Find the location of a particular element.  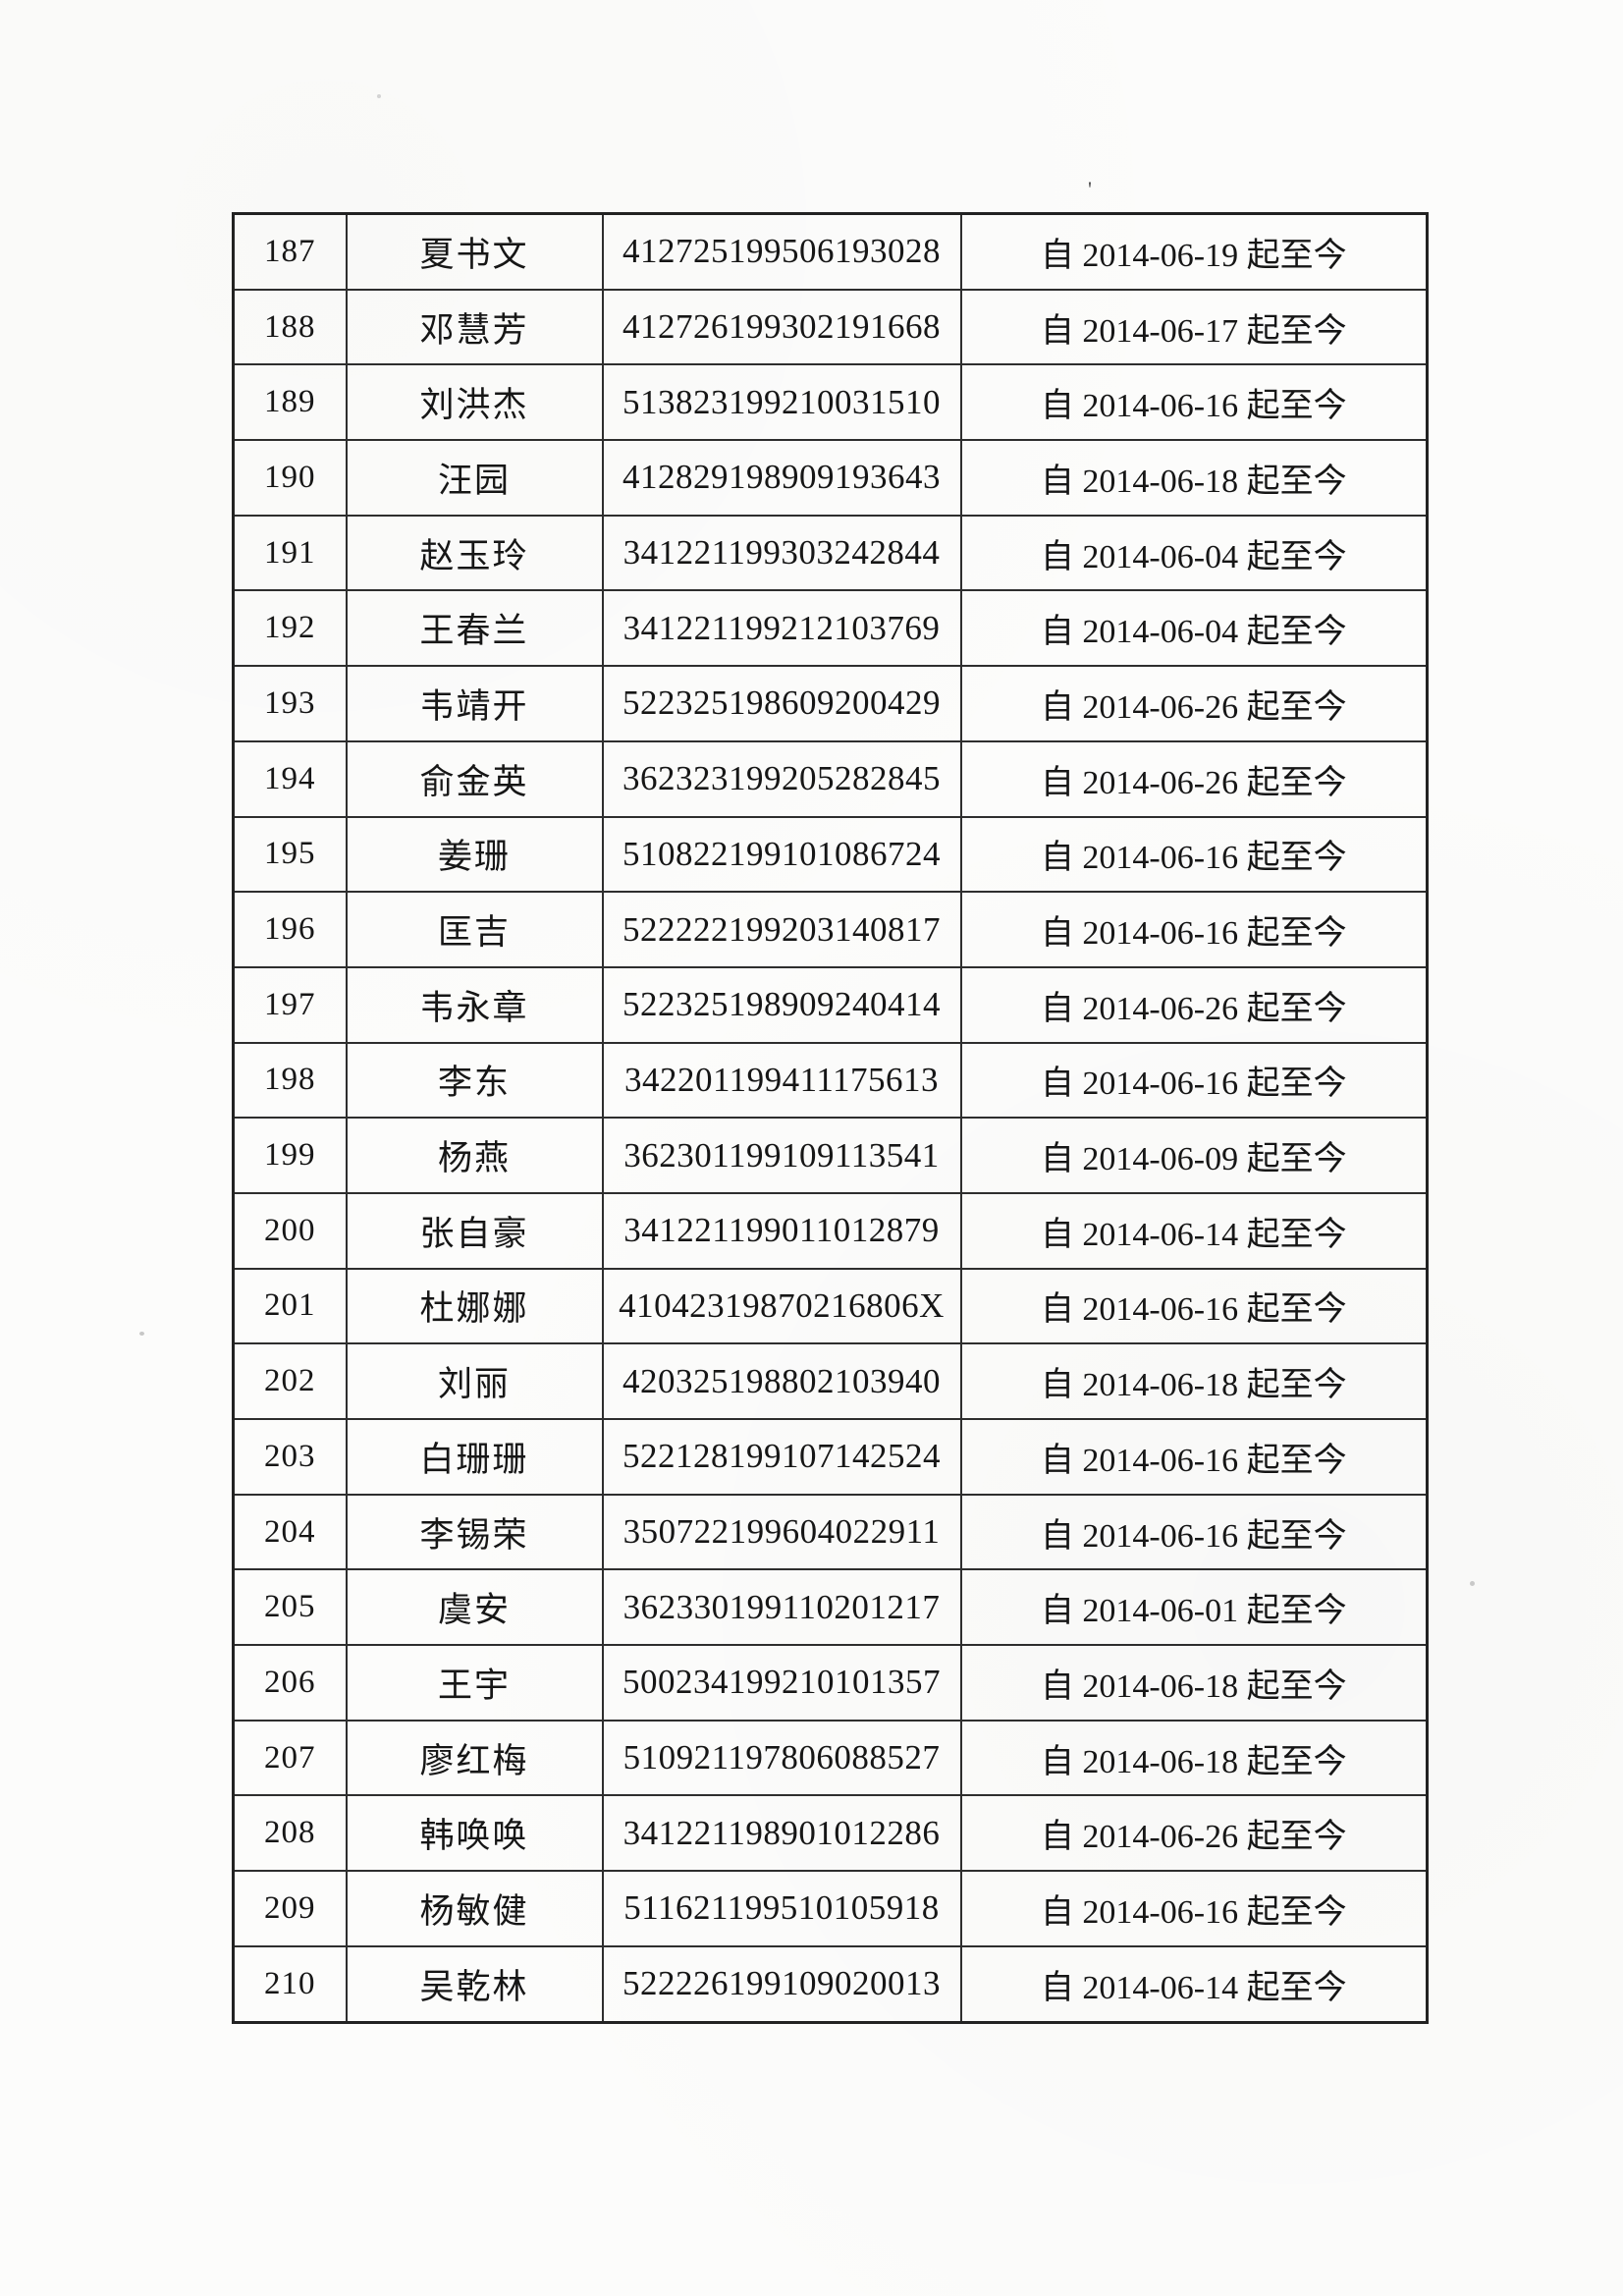

row-index-cell: 192 is located at coordinates (290, 628).